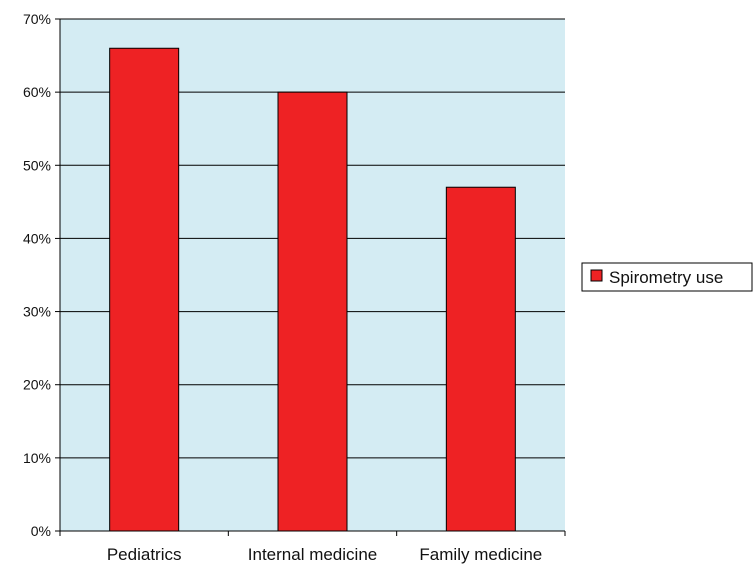 Image resolution: width=755 pixels, height=567 pixels. I want to click on y-tick-label: 30%, so click(37, 312).